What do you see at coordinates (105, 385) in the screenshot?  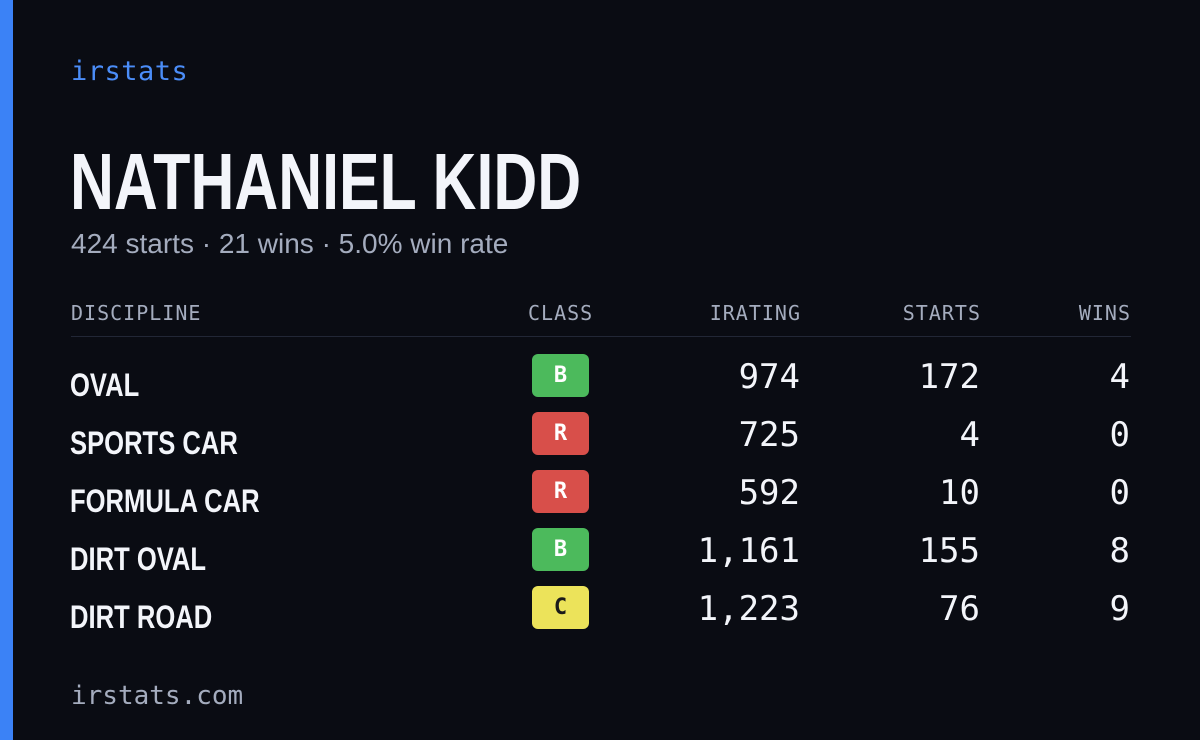 I see `discipline-name: OVAL` at bounding box center [105, 385].